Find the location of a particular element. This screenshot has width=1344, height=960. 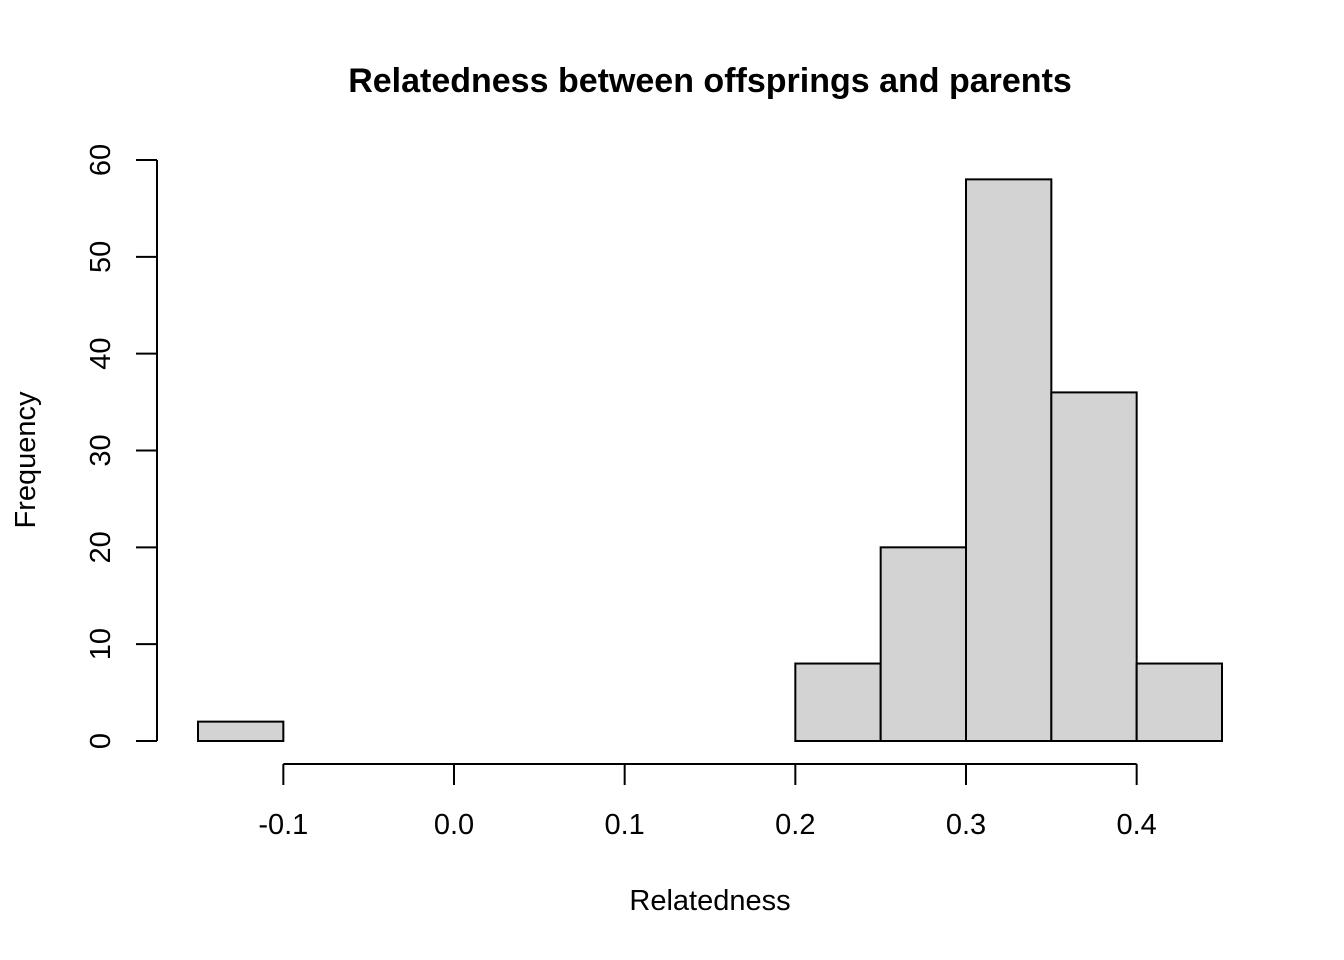

y-tick-label: 50 is located at coordinates (101, 257).